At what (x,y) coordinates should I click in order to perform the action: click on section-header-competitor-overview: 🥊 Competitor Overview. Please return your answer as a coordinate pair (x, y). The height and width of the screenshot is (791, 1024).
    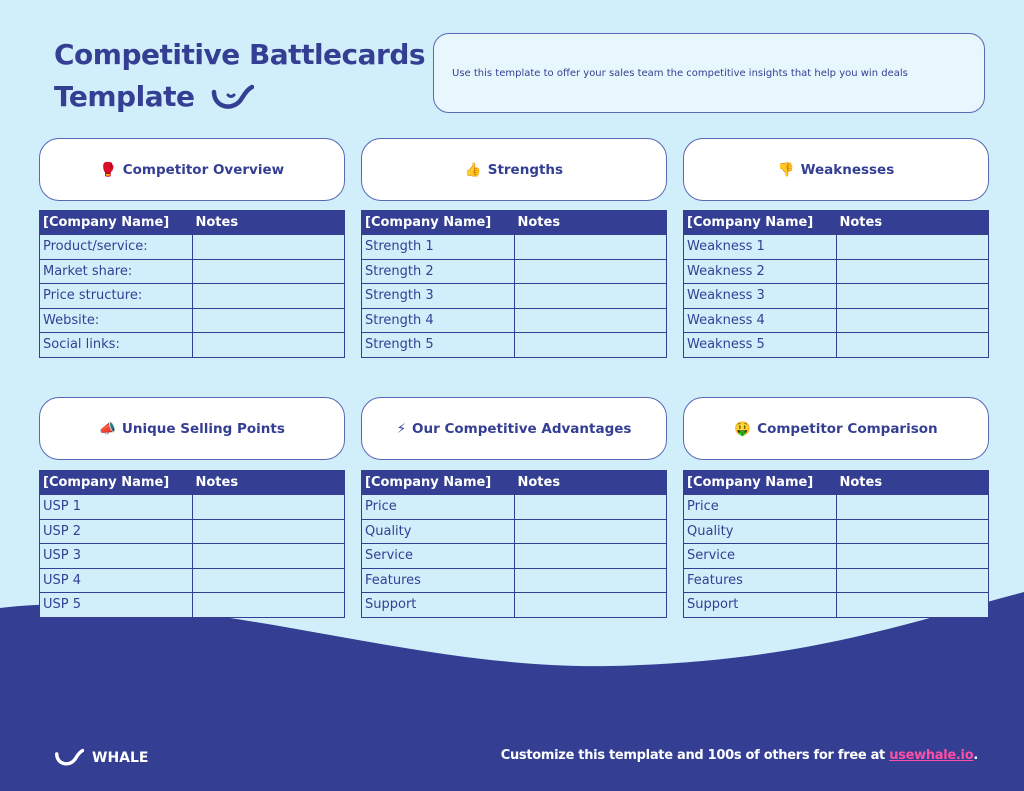
    Looking at the image, I should click on (192, 169).